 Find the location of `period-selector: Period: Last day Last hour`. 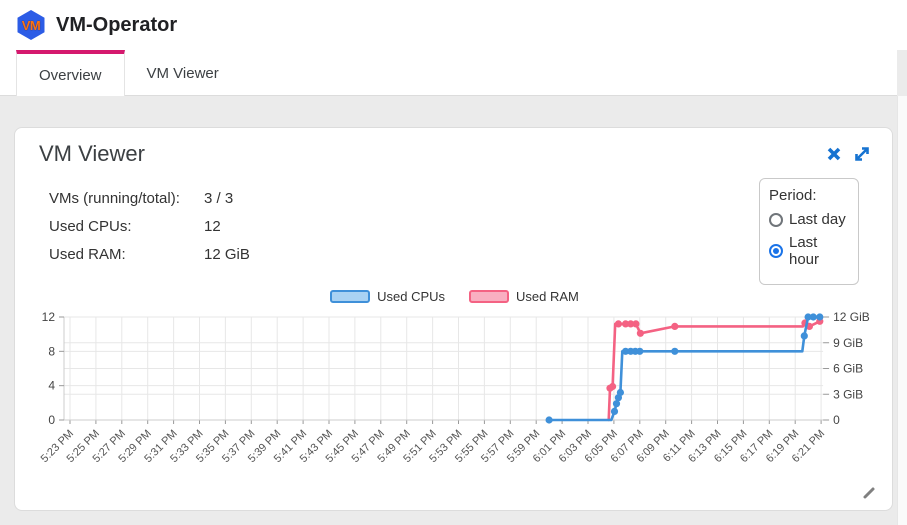

period-selector: Period: Last day Last hour is located at coordinates (809, 231).